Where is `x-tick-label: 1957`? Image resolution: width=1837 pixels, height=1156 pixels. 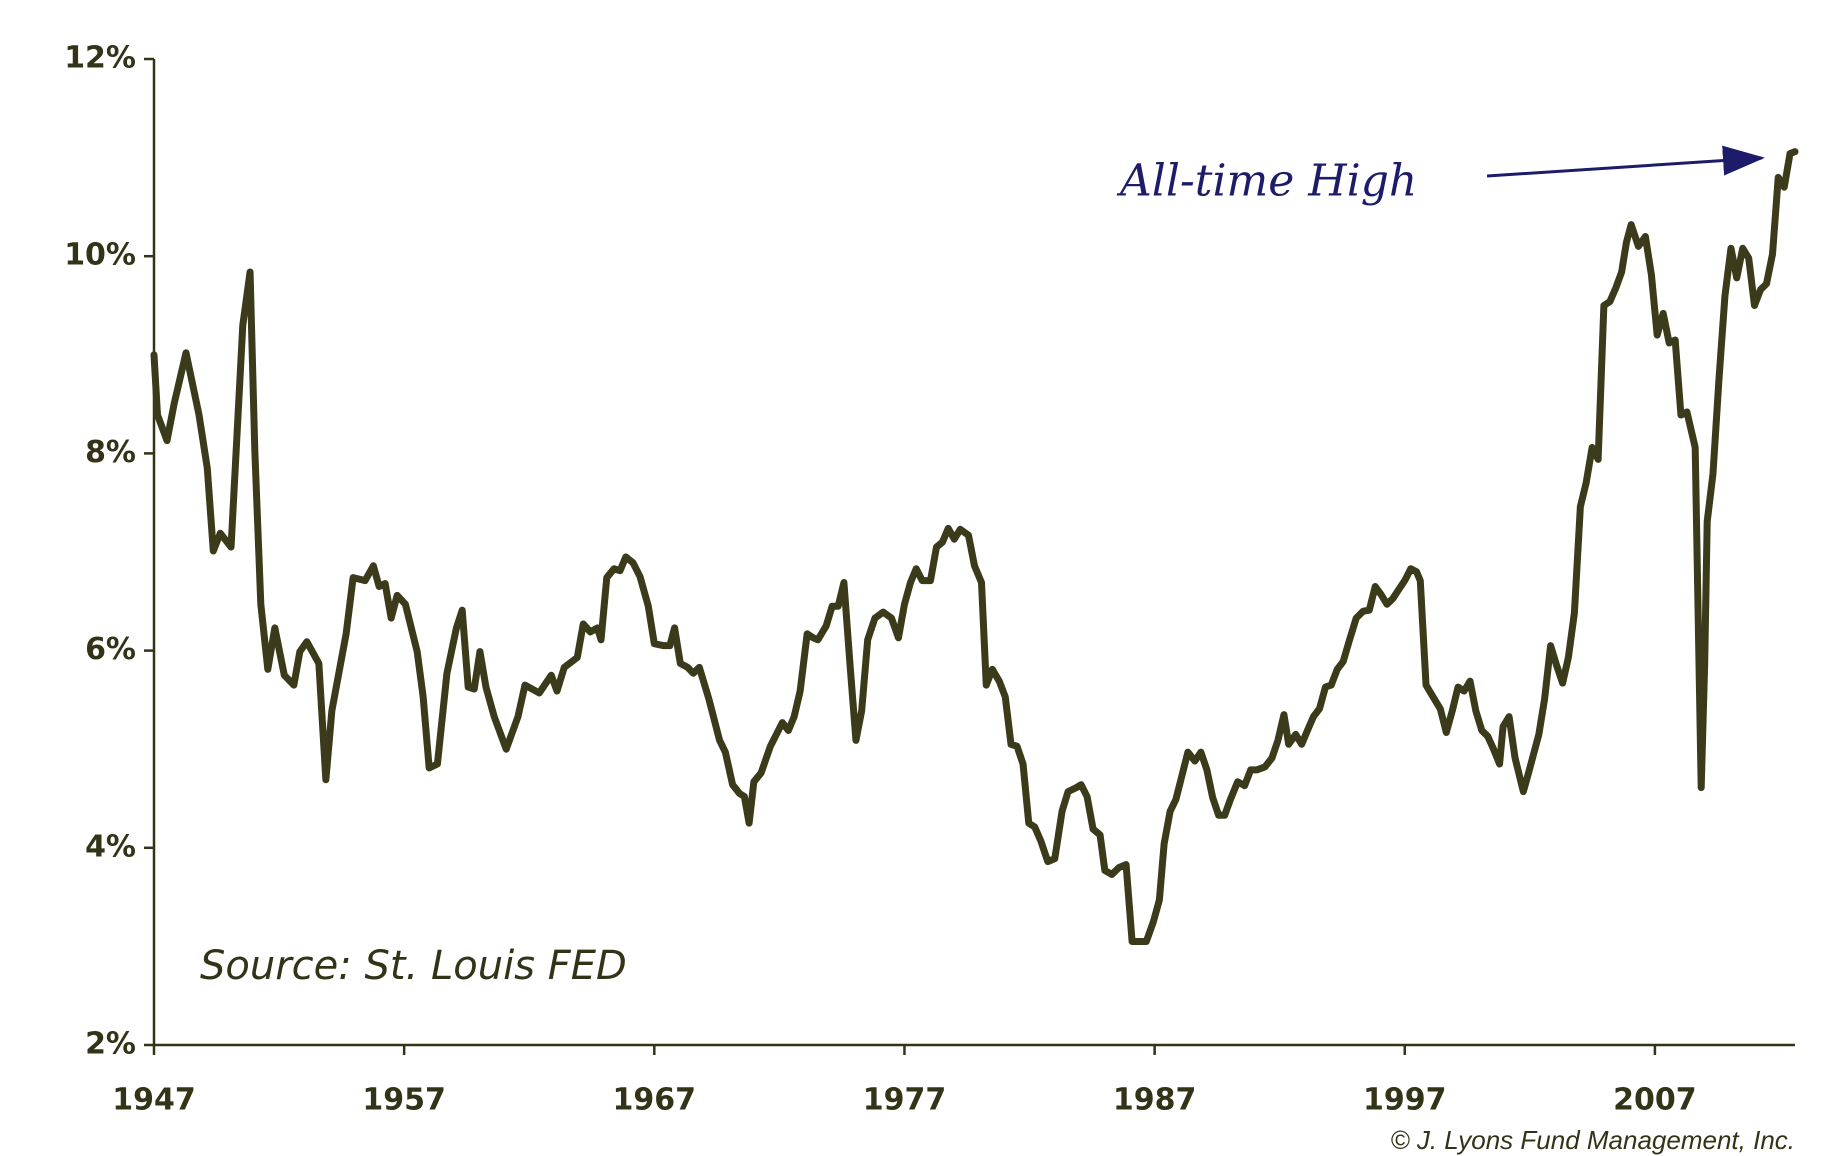
x-tick-label: 1957 is located at coordinates (404, 1100).